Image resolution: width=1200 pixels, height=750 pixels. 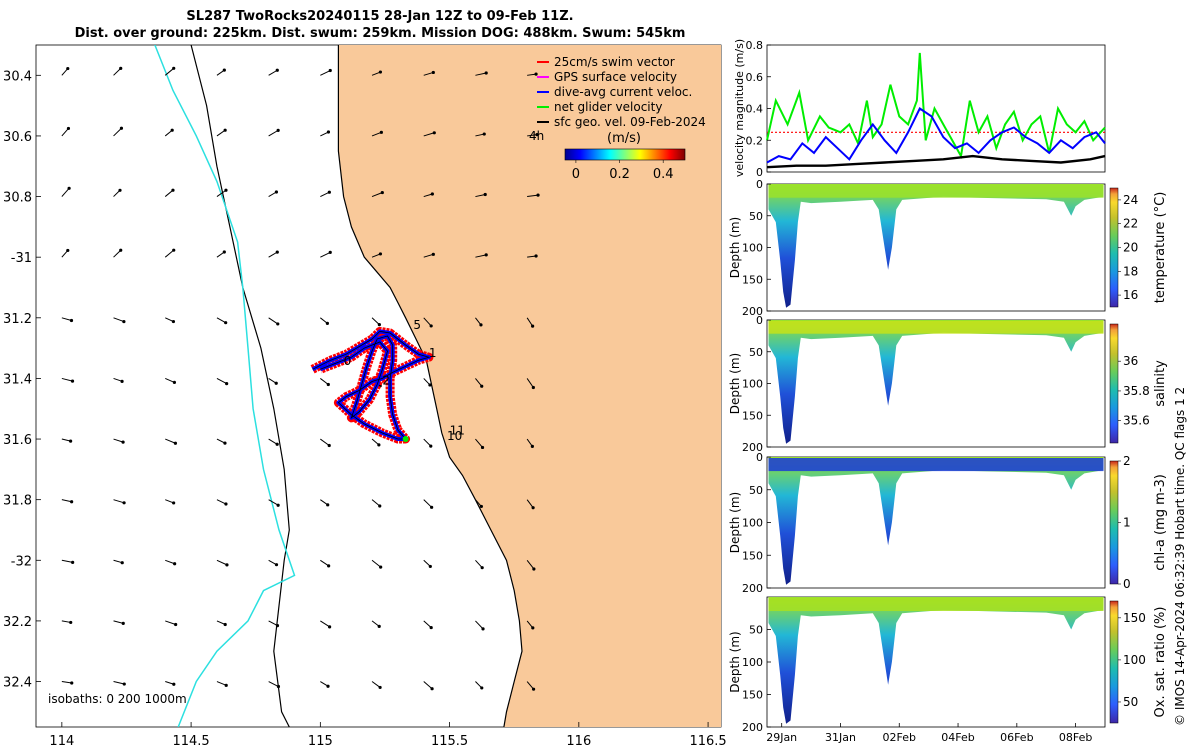 What do you see at coordinates (1136, 391) in the screenshot?
I see `section-colorbar-tick-label: 35.8` at bounding box center [1136, 391].